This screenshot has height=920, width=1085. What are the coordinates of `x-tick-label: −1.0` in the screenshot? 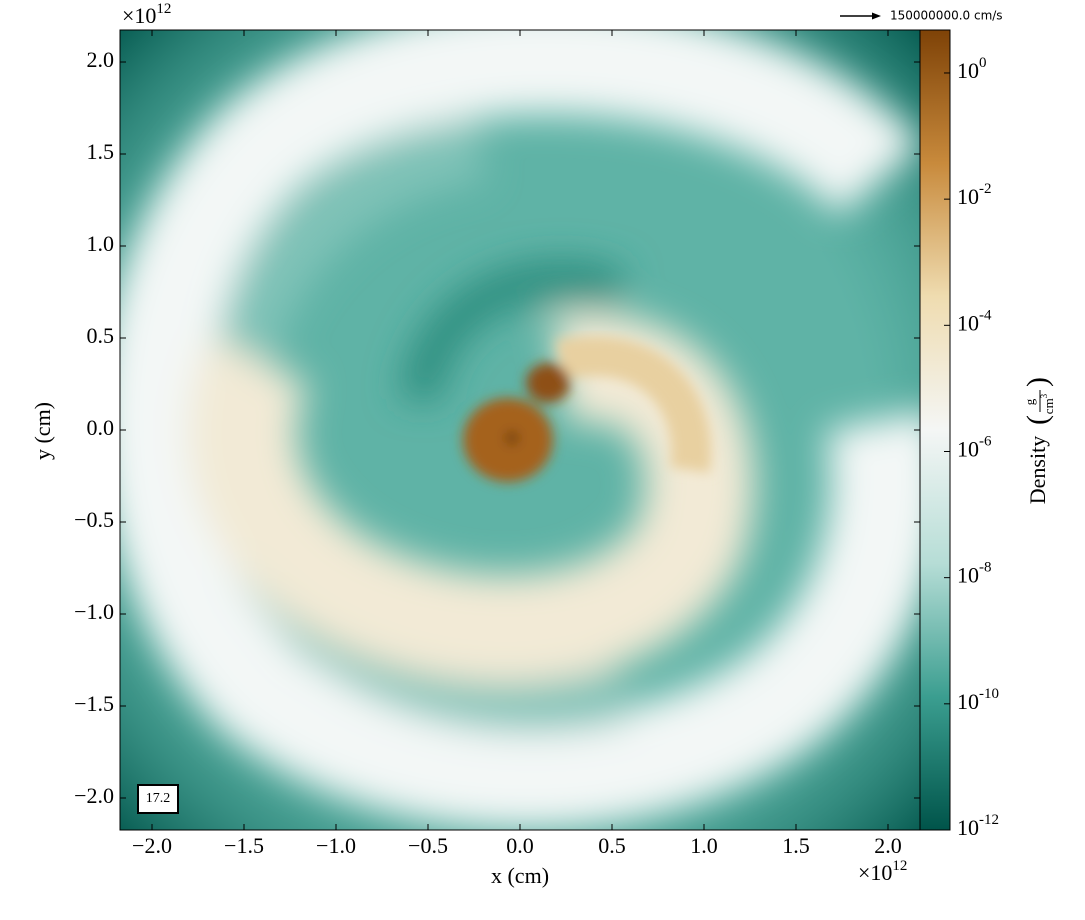 It's located at (336, 845).